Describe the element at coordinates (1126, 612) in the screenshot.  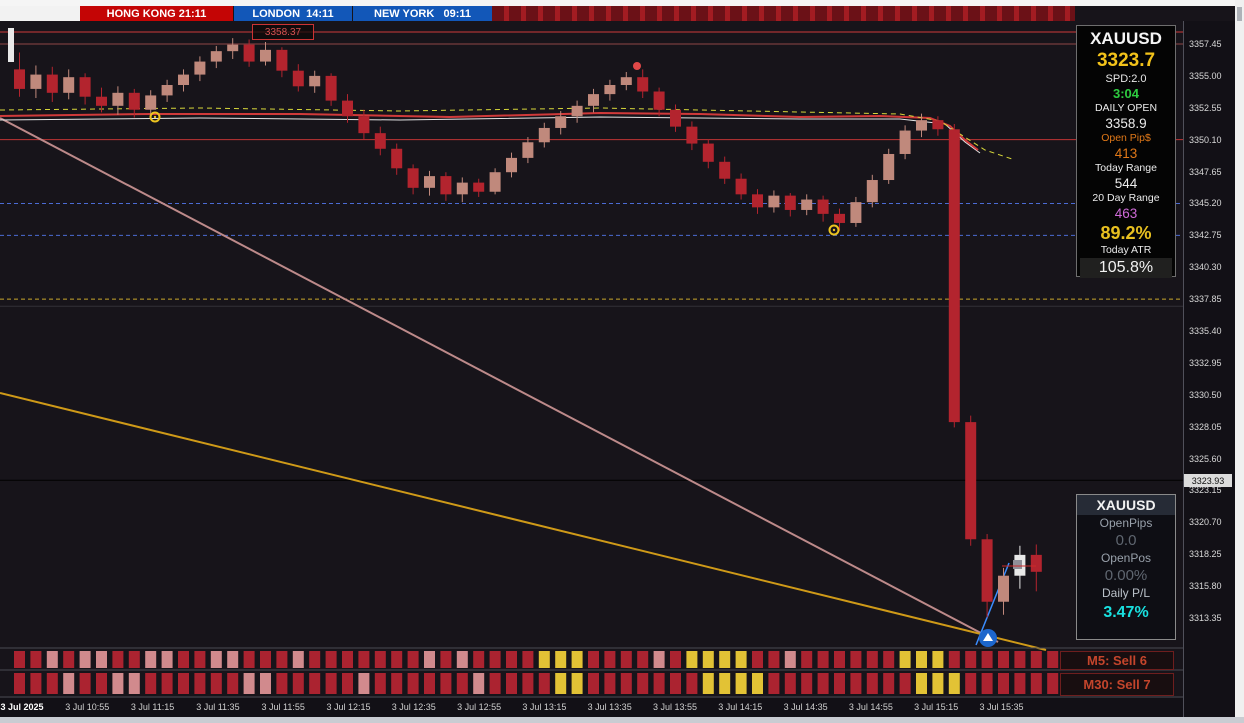
I see `daily-pl-value: 3.47%` at that location.